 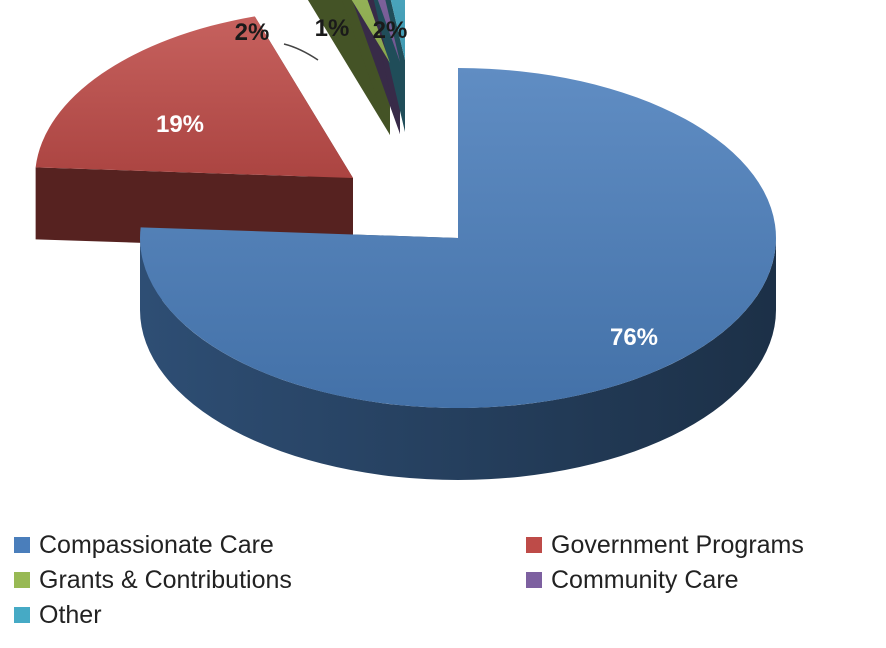 I want to click on leader-lines, so click(x=301, y=52).